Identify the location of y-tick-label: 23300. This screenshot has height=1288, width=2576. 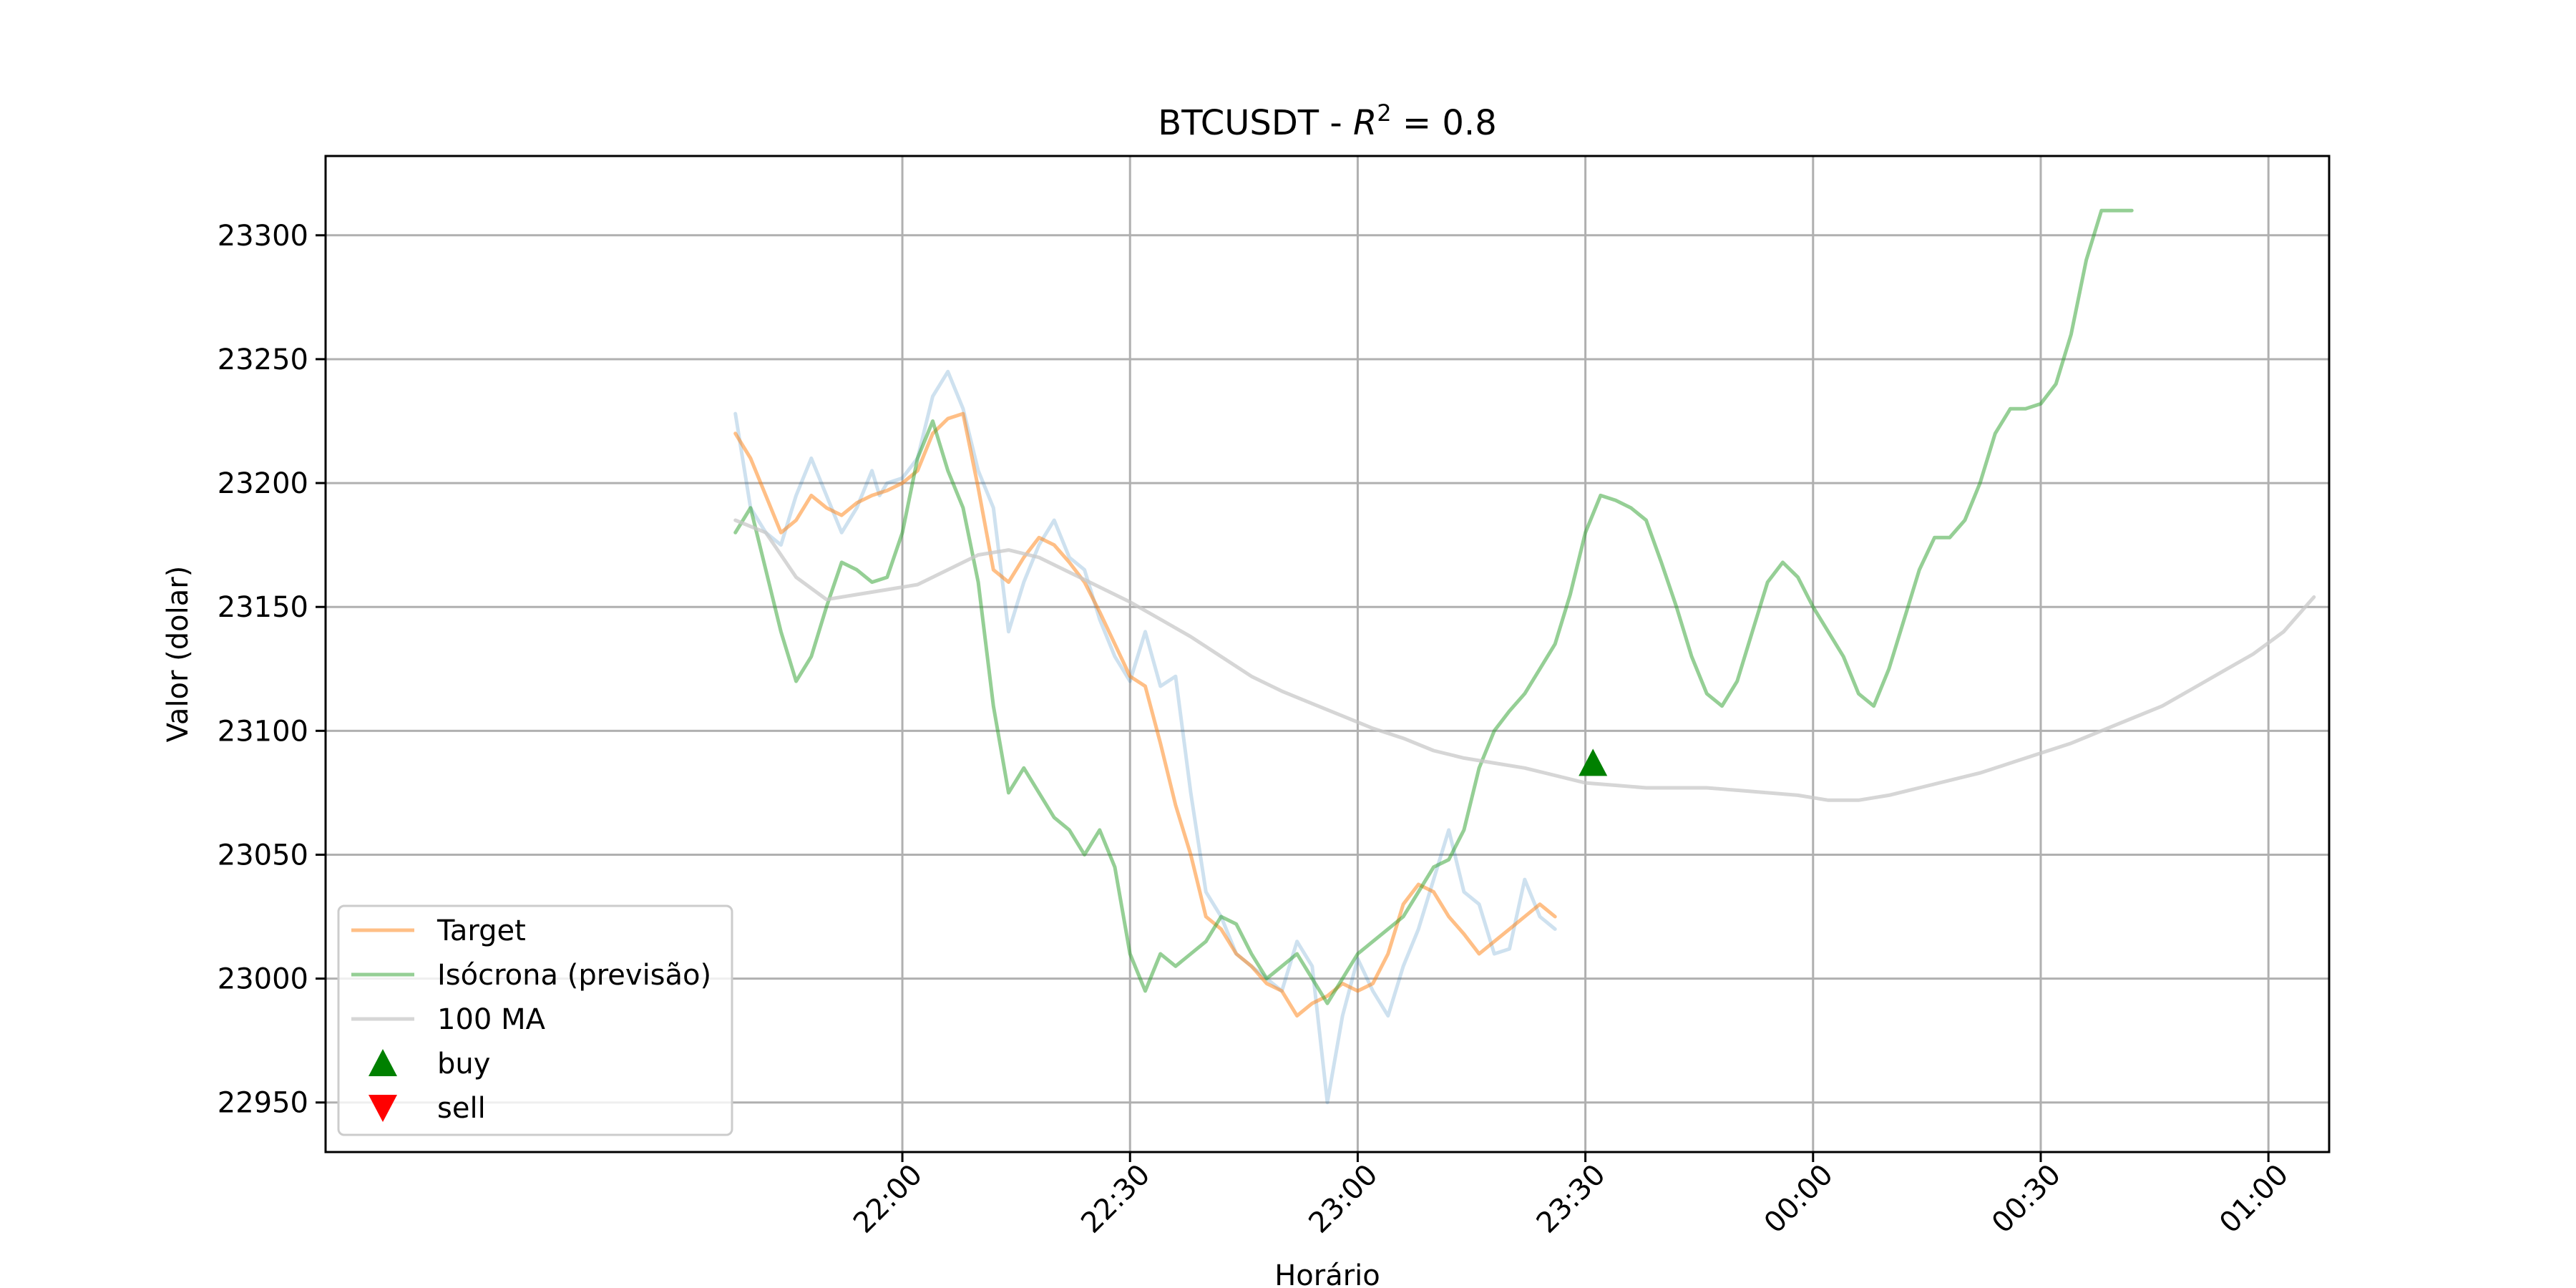
(263, 236).